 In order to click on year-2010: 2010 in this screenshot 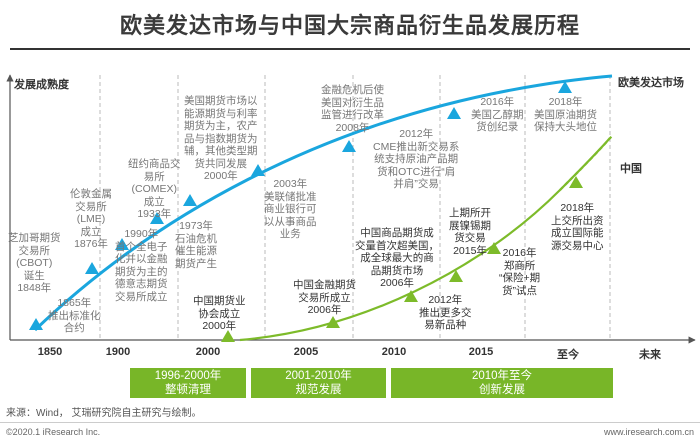, I will do `click(394, 352)`.